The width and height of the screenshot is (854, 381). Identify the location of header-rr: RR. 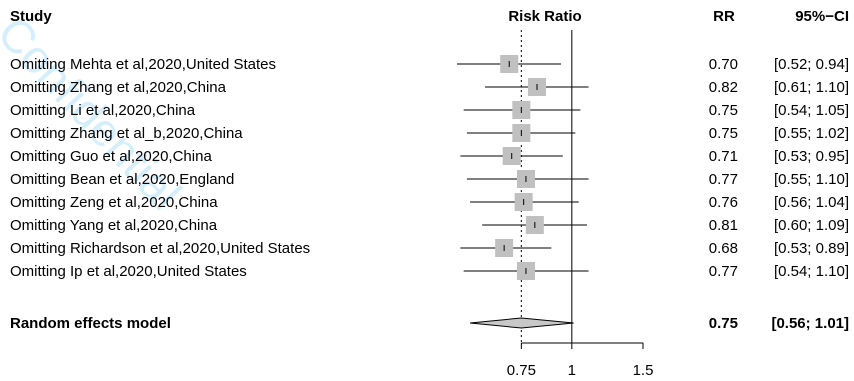
(724, 16).